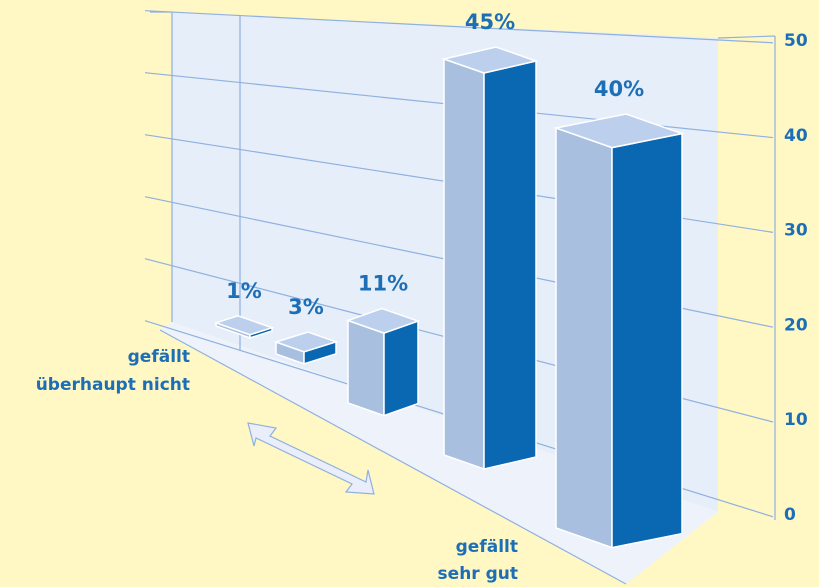 This screenshot has width=819, height=587. I want to click on y-tick-label: 20, so click(796, 325).